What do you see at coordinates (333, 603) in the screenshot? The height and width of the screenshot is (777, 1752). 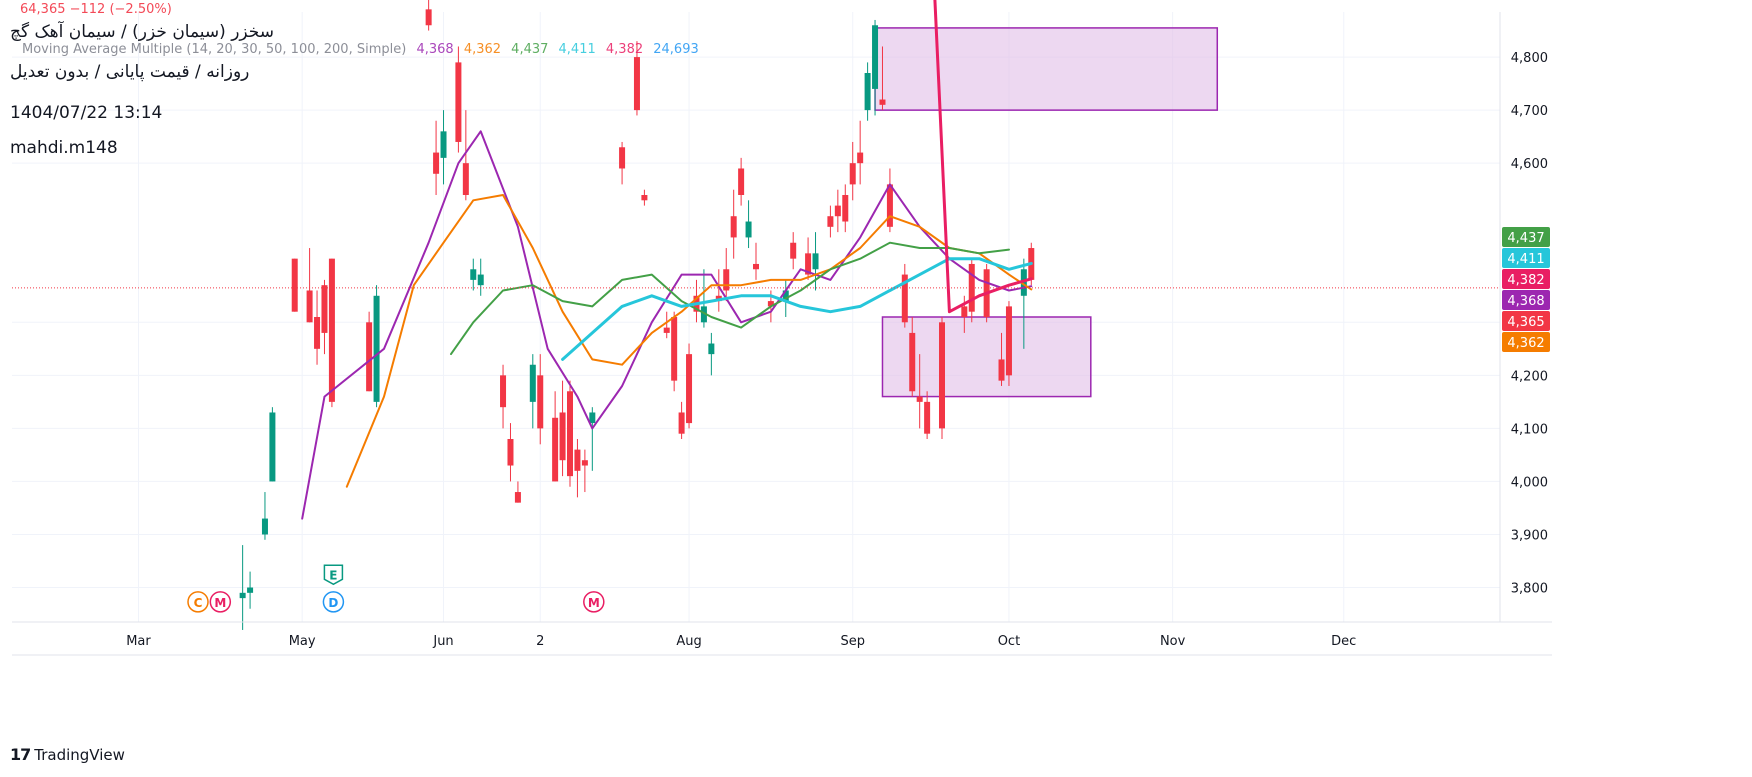 I see `event-marker-label: D` at bounding box center [333, 603].